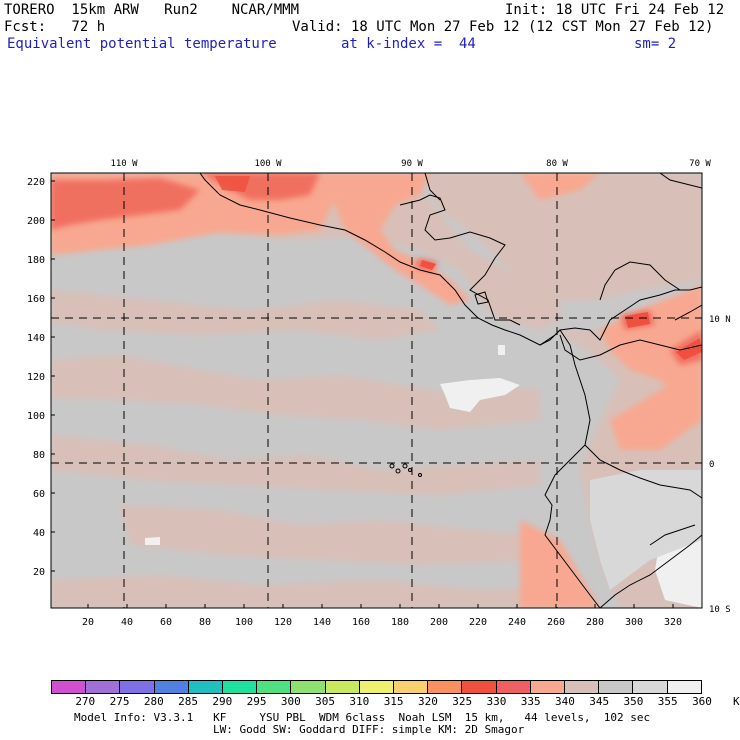 The image size is (740, 740). I want to click on lon-label: 70 W, so click(700, 164).